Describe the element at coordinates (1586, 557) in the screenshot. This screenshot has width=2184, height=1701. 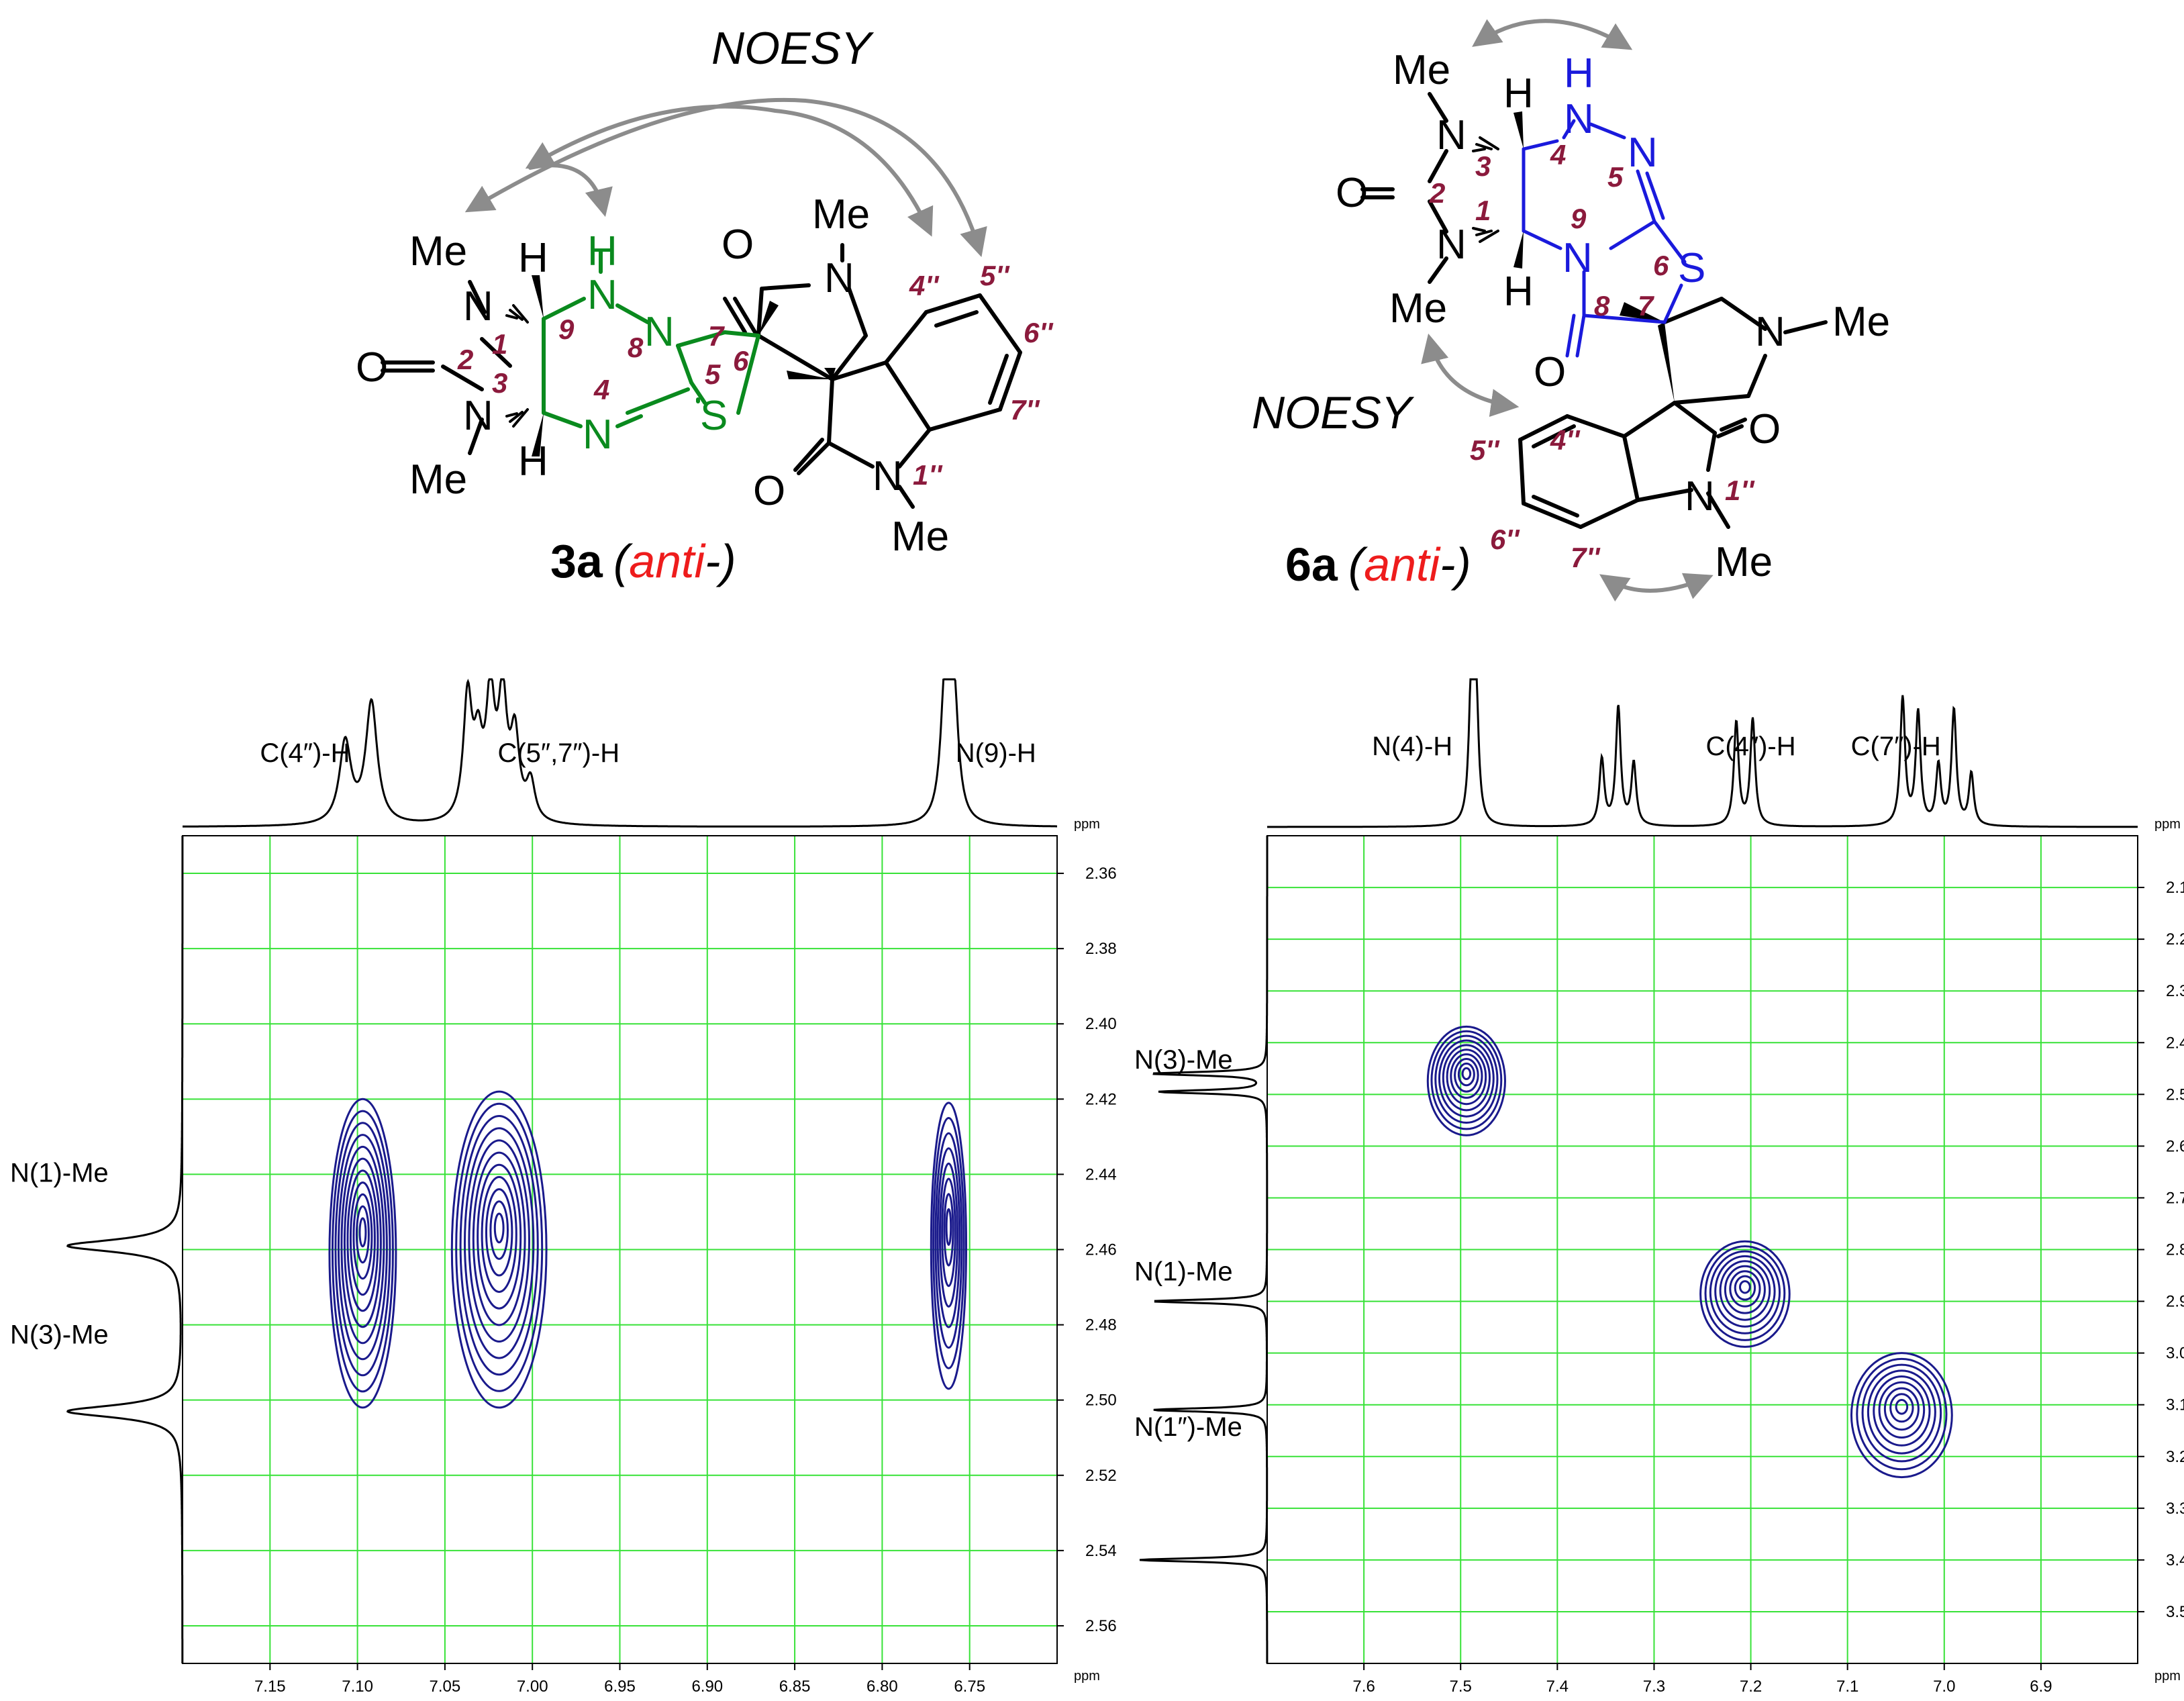
I see `locant-7pp-6a: 7''` at that location.